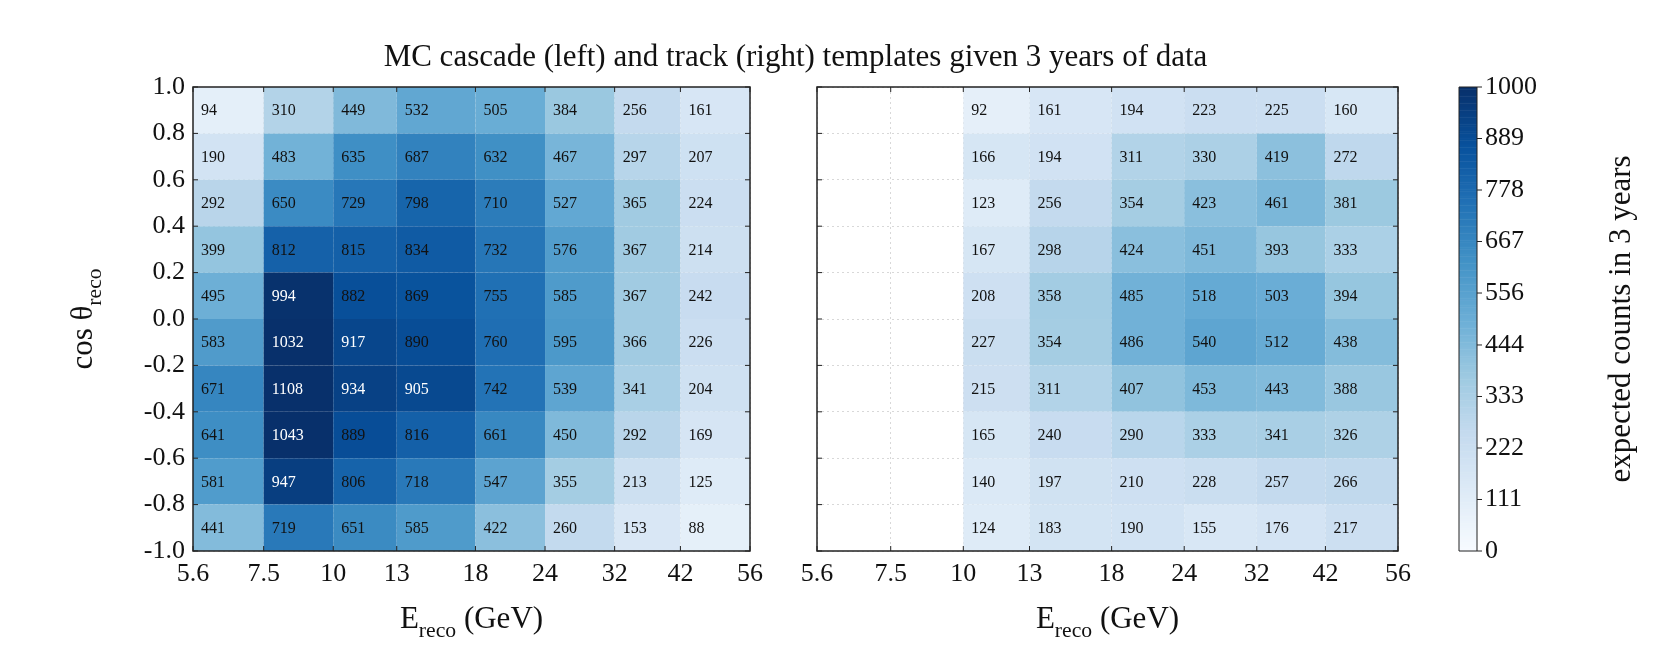  I want to click on color-bar-label: 778, so click(1504, 188).